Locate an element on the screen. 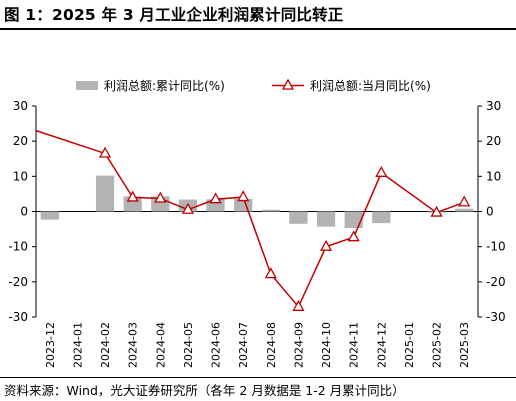 The image size is (516, 401). legend-line-marker is located at coordinates (288, 84).